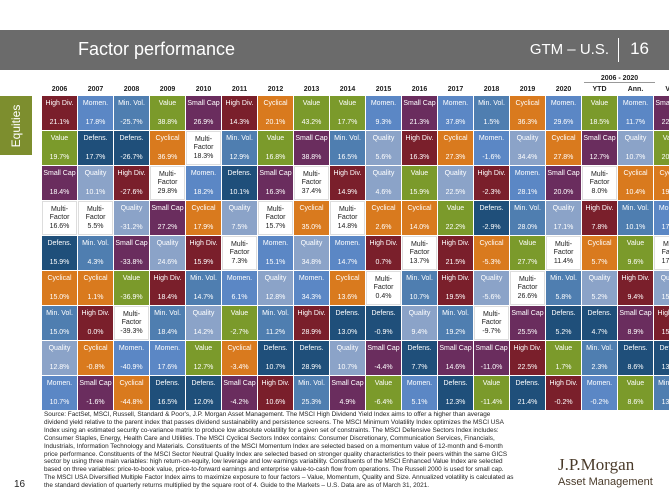 This screenshot has width=669, height=500. I want to click on factor-return: -0.2%, so click(563, 402).